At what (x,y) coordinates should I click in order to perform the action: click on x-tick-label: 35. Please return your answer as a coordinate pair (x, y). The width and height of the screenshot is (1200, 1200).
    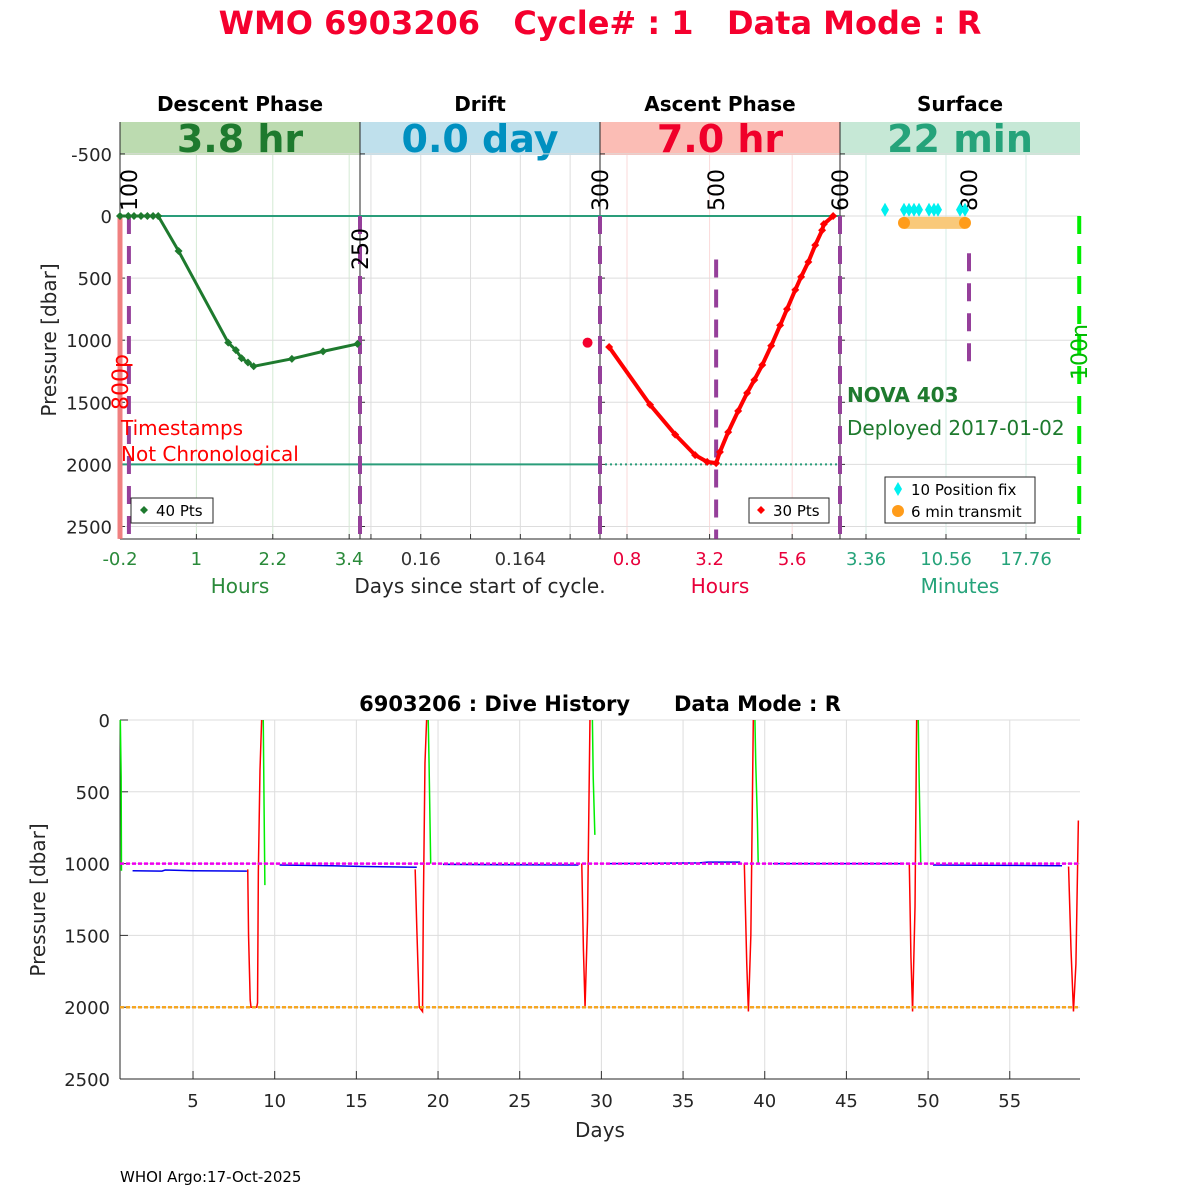
    Looking at the image, I should click on (683, 1101).